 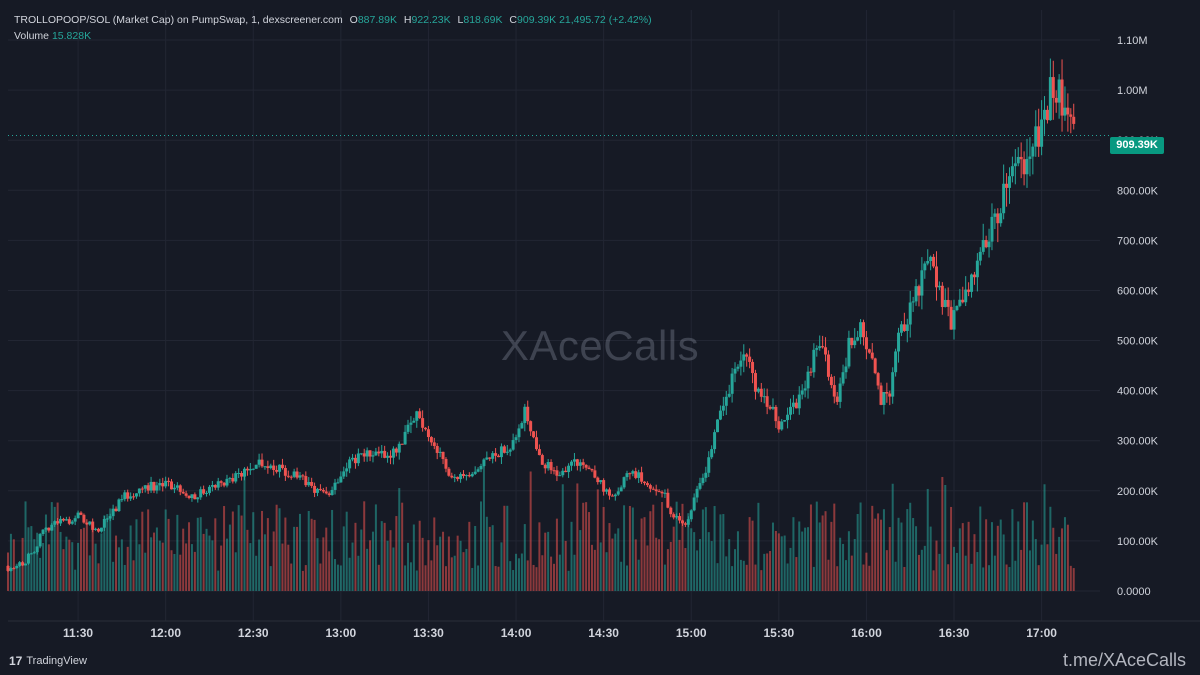 I want to click on y-tick-label: 0.0000, so click(x=1134, y=592).